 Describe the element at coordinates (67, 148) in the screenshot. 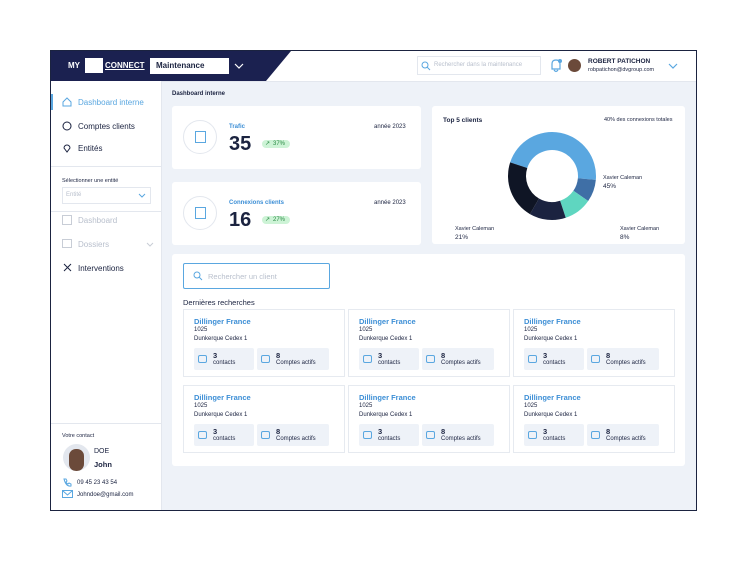

I see `pin-icon` at that location.